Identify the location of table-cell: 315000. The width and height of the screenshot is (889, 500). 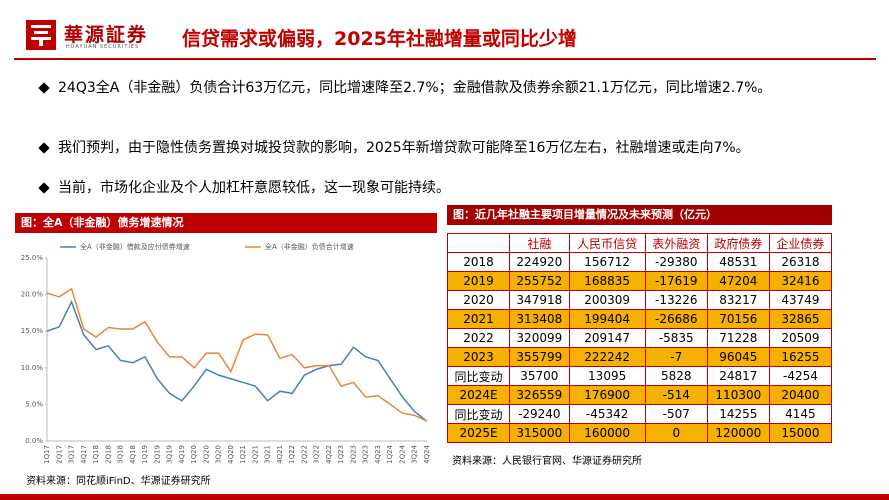
(539, 433).